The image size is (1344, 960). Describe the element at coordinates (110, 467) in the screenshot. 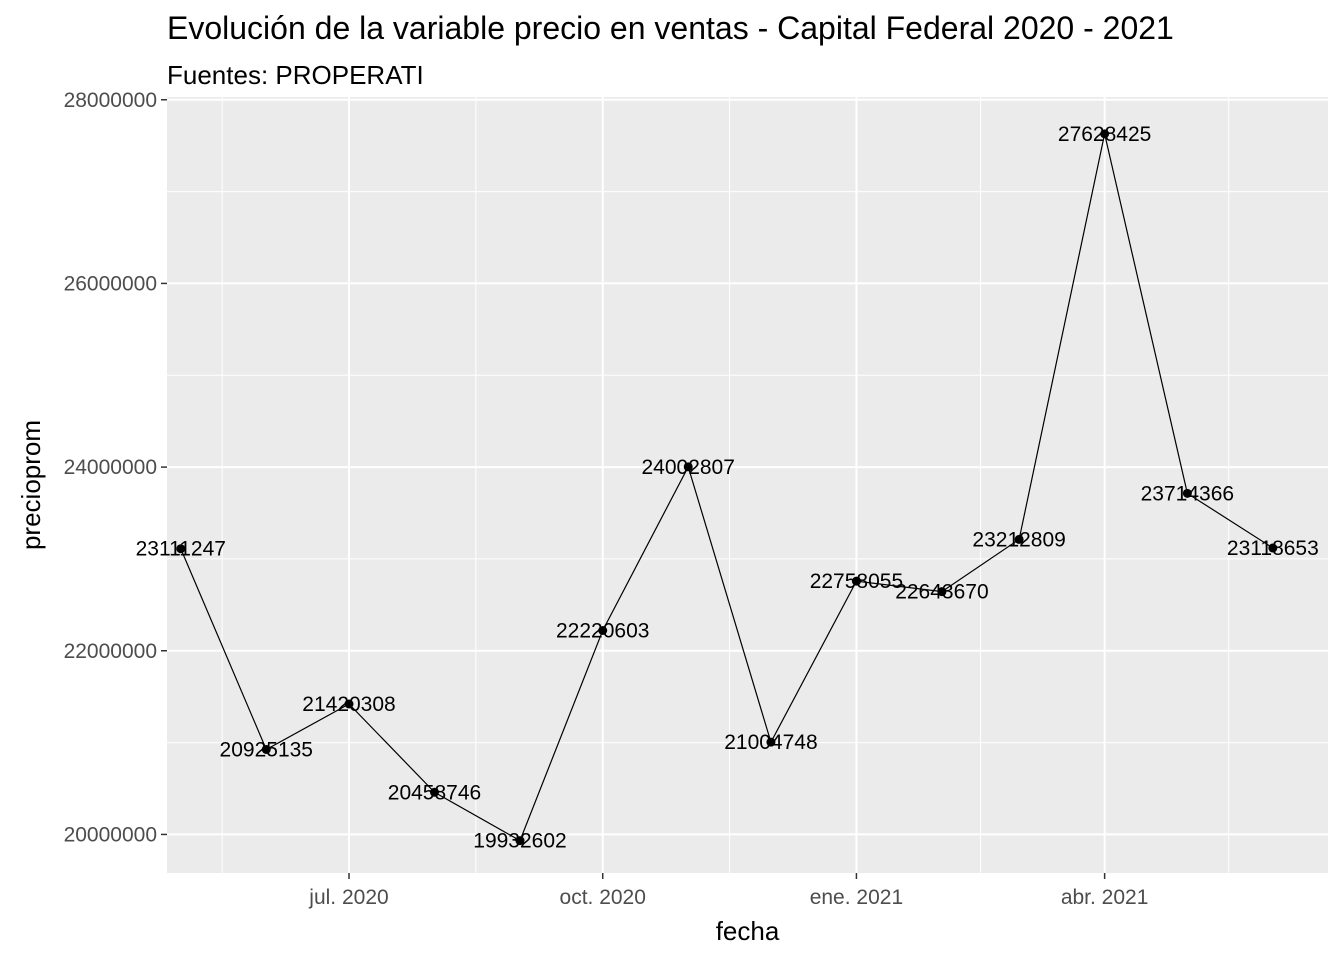

I see `y-tick-label: 24000000` at that location.